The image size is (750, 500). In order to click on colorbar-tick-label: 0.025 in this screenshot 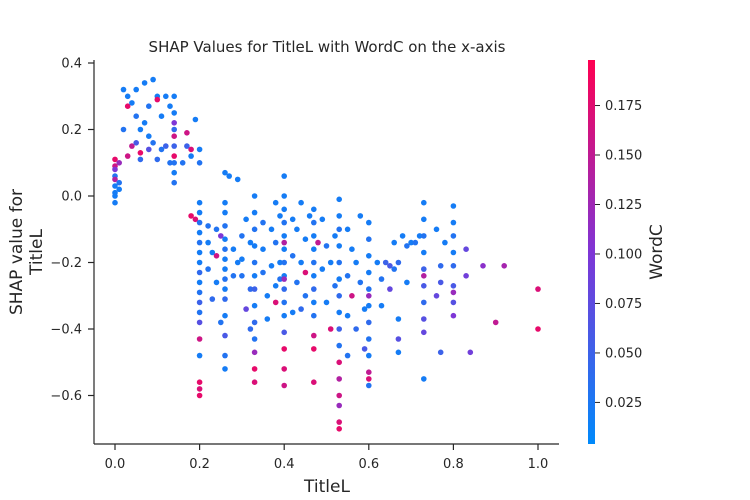, I will do `click(623, 403)`.